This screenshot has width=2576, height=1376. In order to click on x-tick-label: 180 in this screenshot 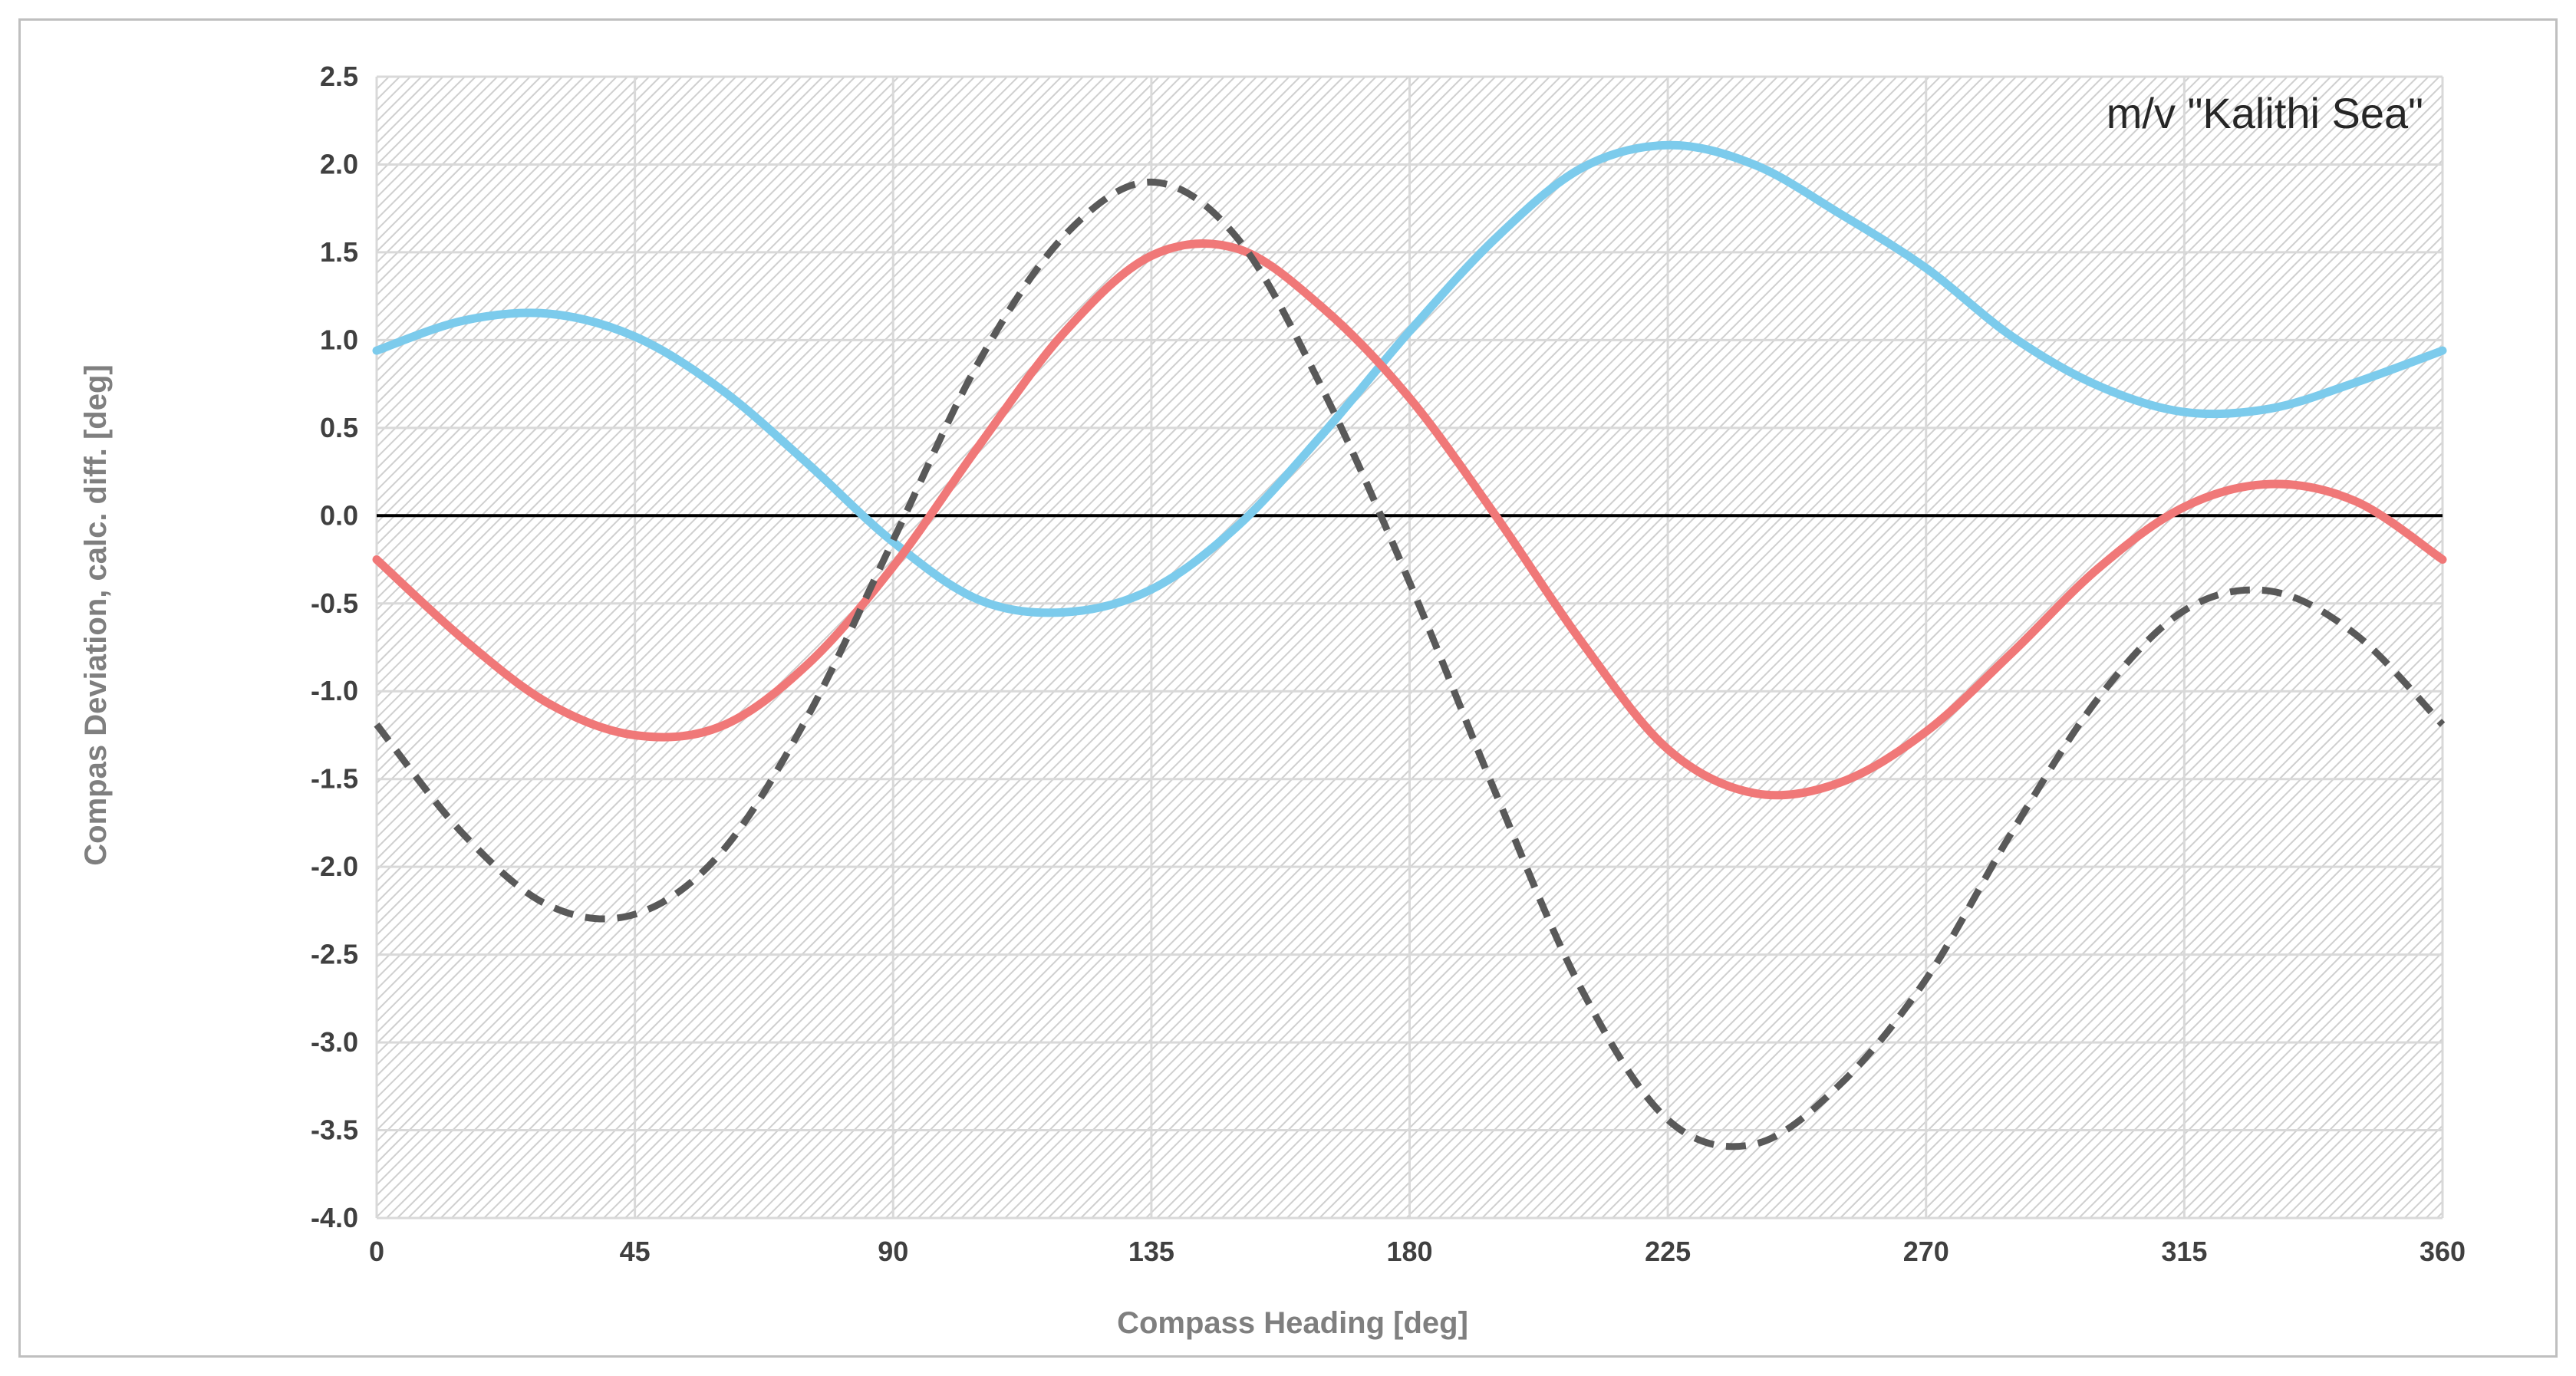, I will do `click(1409, 1251)`.